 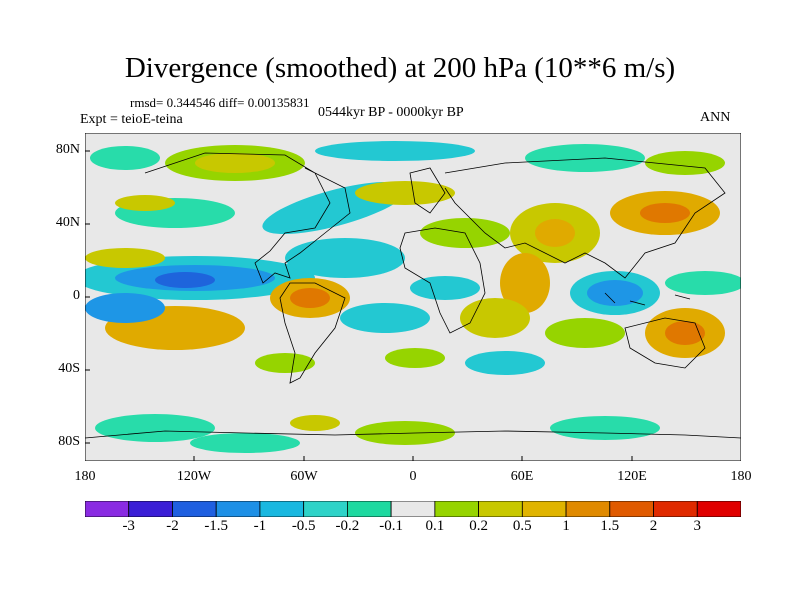 What do you see at coordinates (304, 476) in the screenshot?
I see `lon-tick-label: 60W` at bounding box center [304, 476].